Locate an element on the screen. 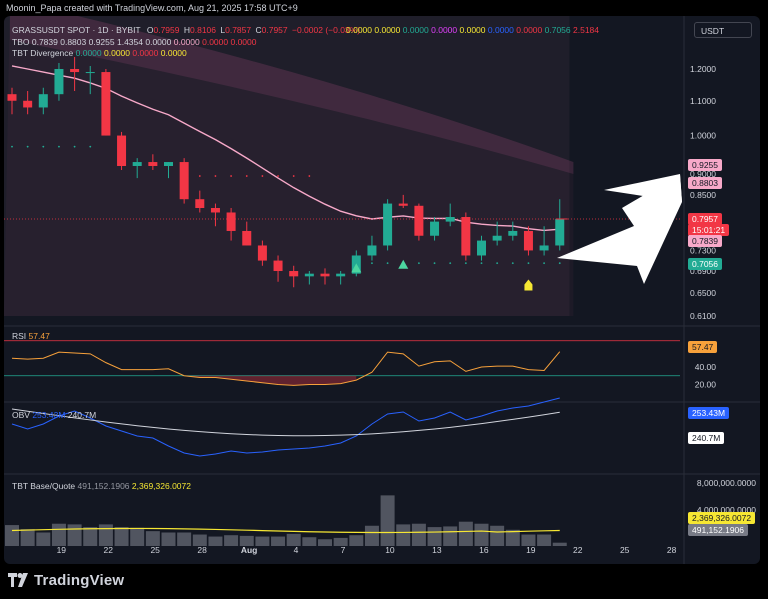 This screenshot has width=768, height=599. volume-badge-ma: 2,369,326.0072 is located at coordinates (722, 518).